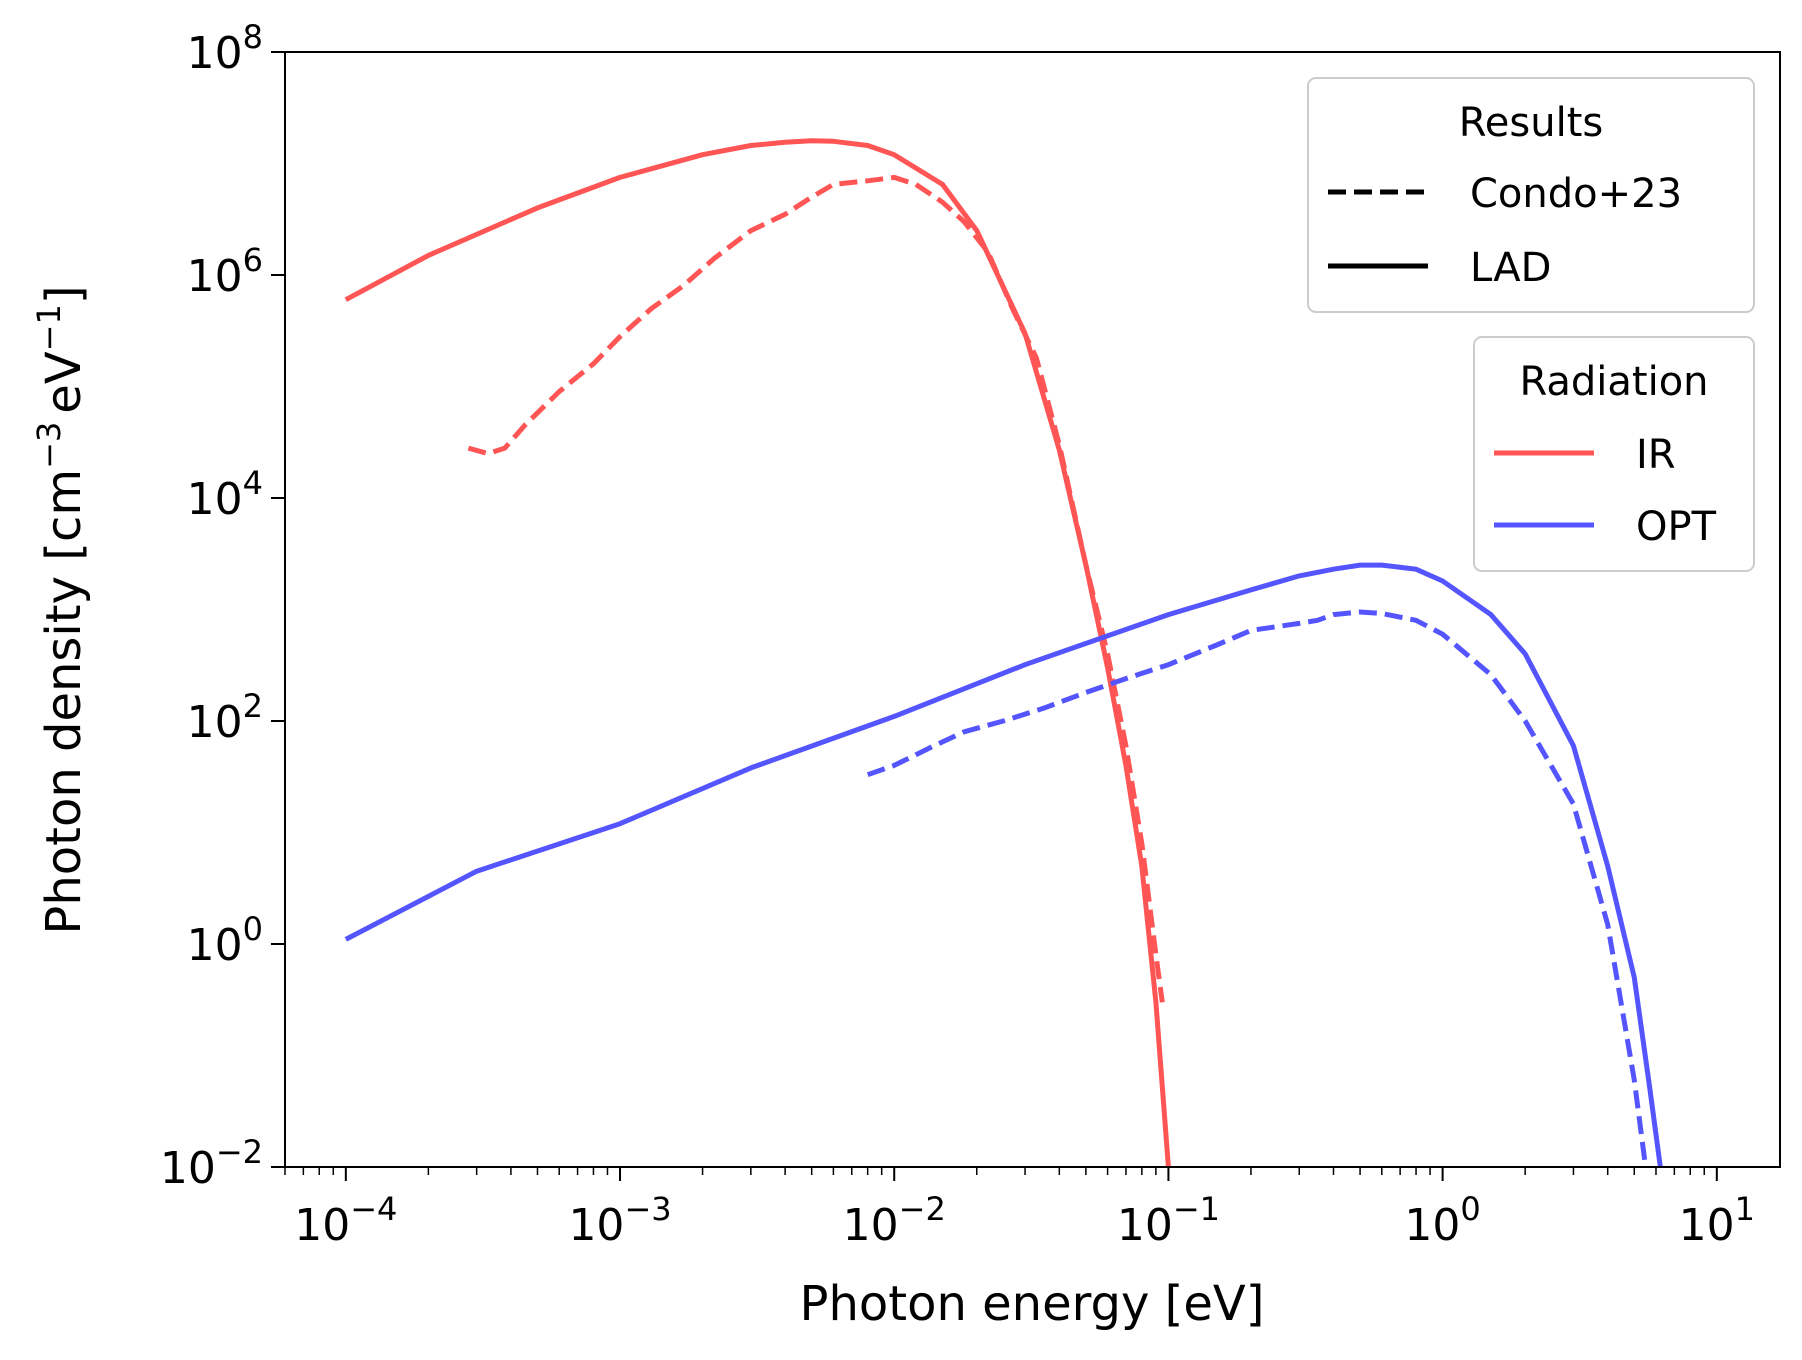 This screenshot has height=1360, width=1802. I want to click on y-axis-title: Photon density [cm−3 eV−1], so click(61, 609).